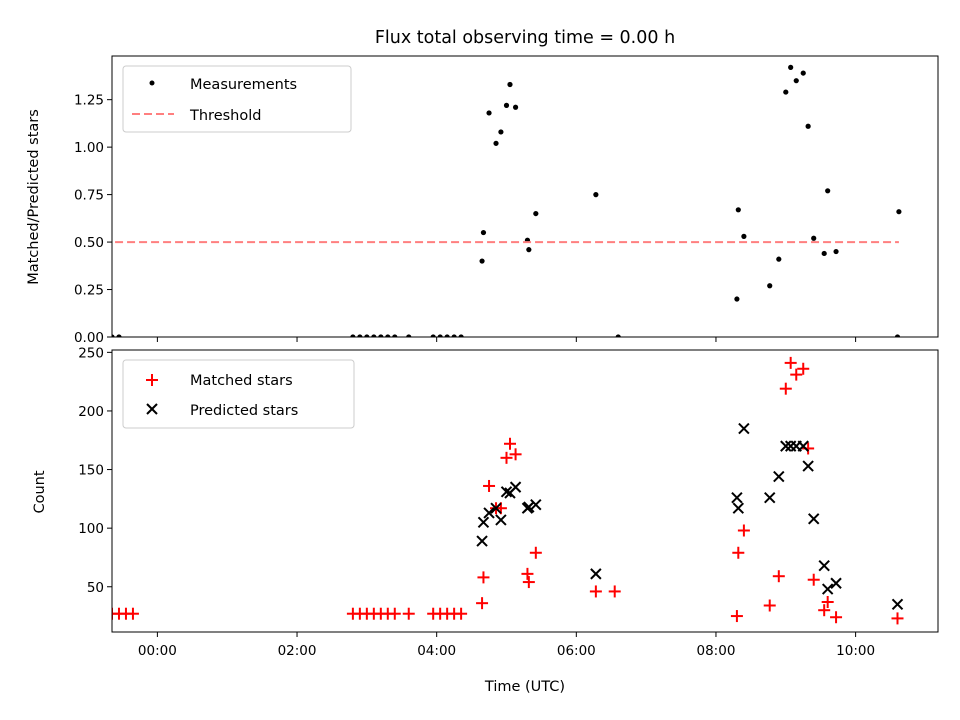 The image size is (960, 720). What do you see at coordinates (855, 651) in the screenshot?
I see `x-tick-label: 10:00` at bounding box center [855, 651].